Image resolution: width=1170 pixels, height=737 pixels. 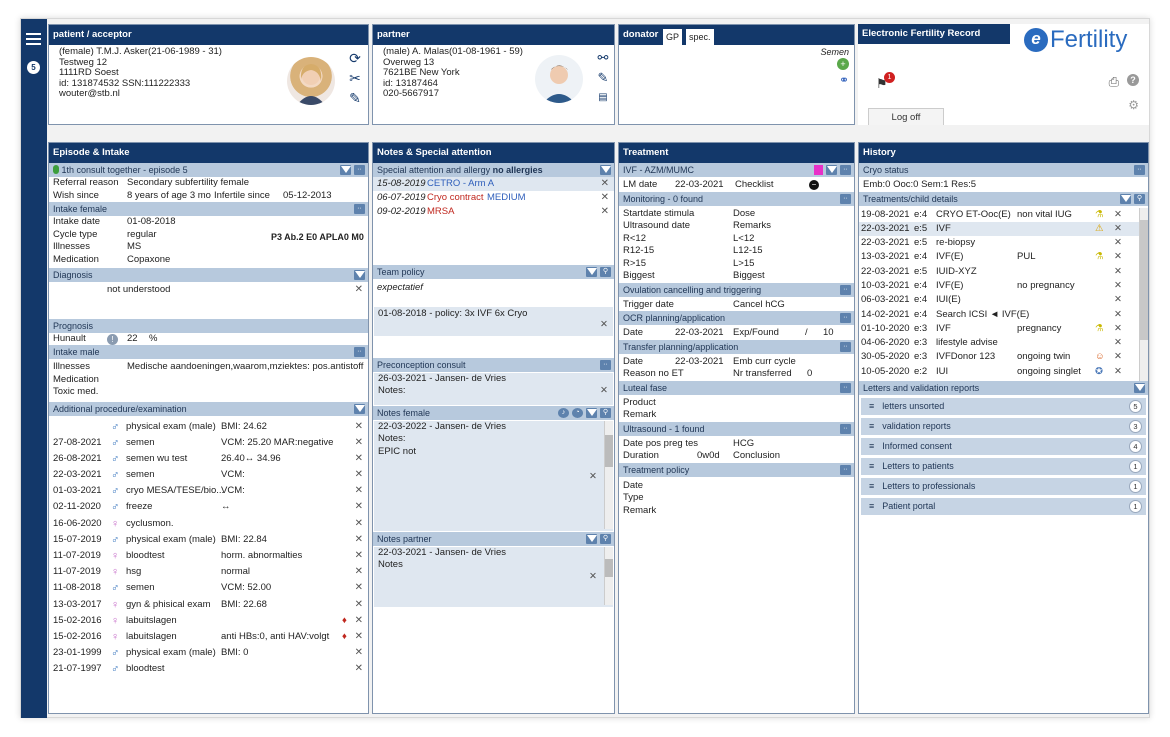 What do you see at coordinates (208, 524) in the screenshot?
I see `procedure-row: 16-06-2020 ♀ cyclusmon. ✕` at bounding box center [208, 524].